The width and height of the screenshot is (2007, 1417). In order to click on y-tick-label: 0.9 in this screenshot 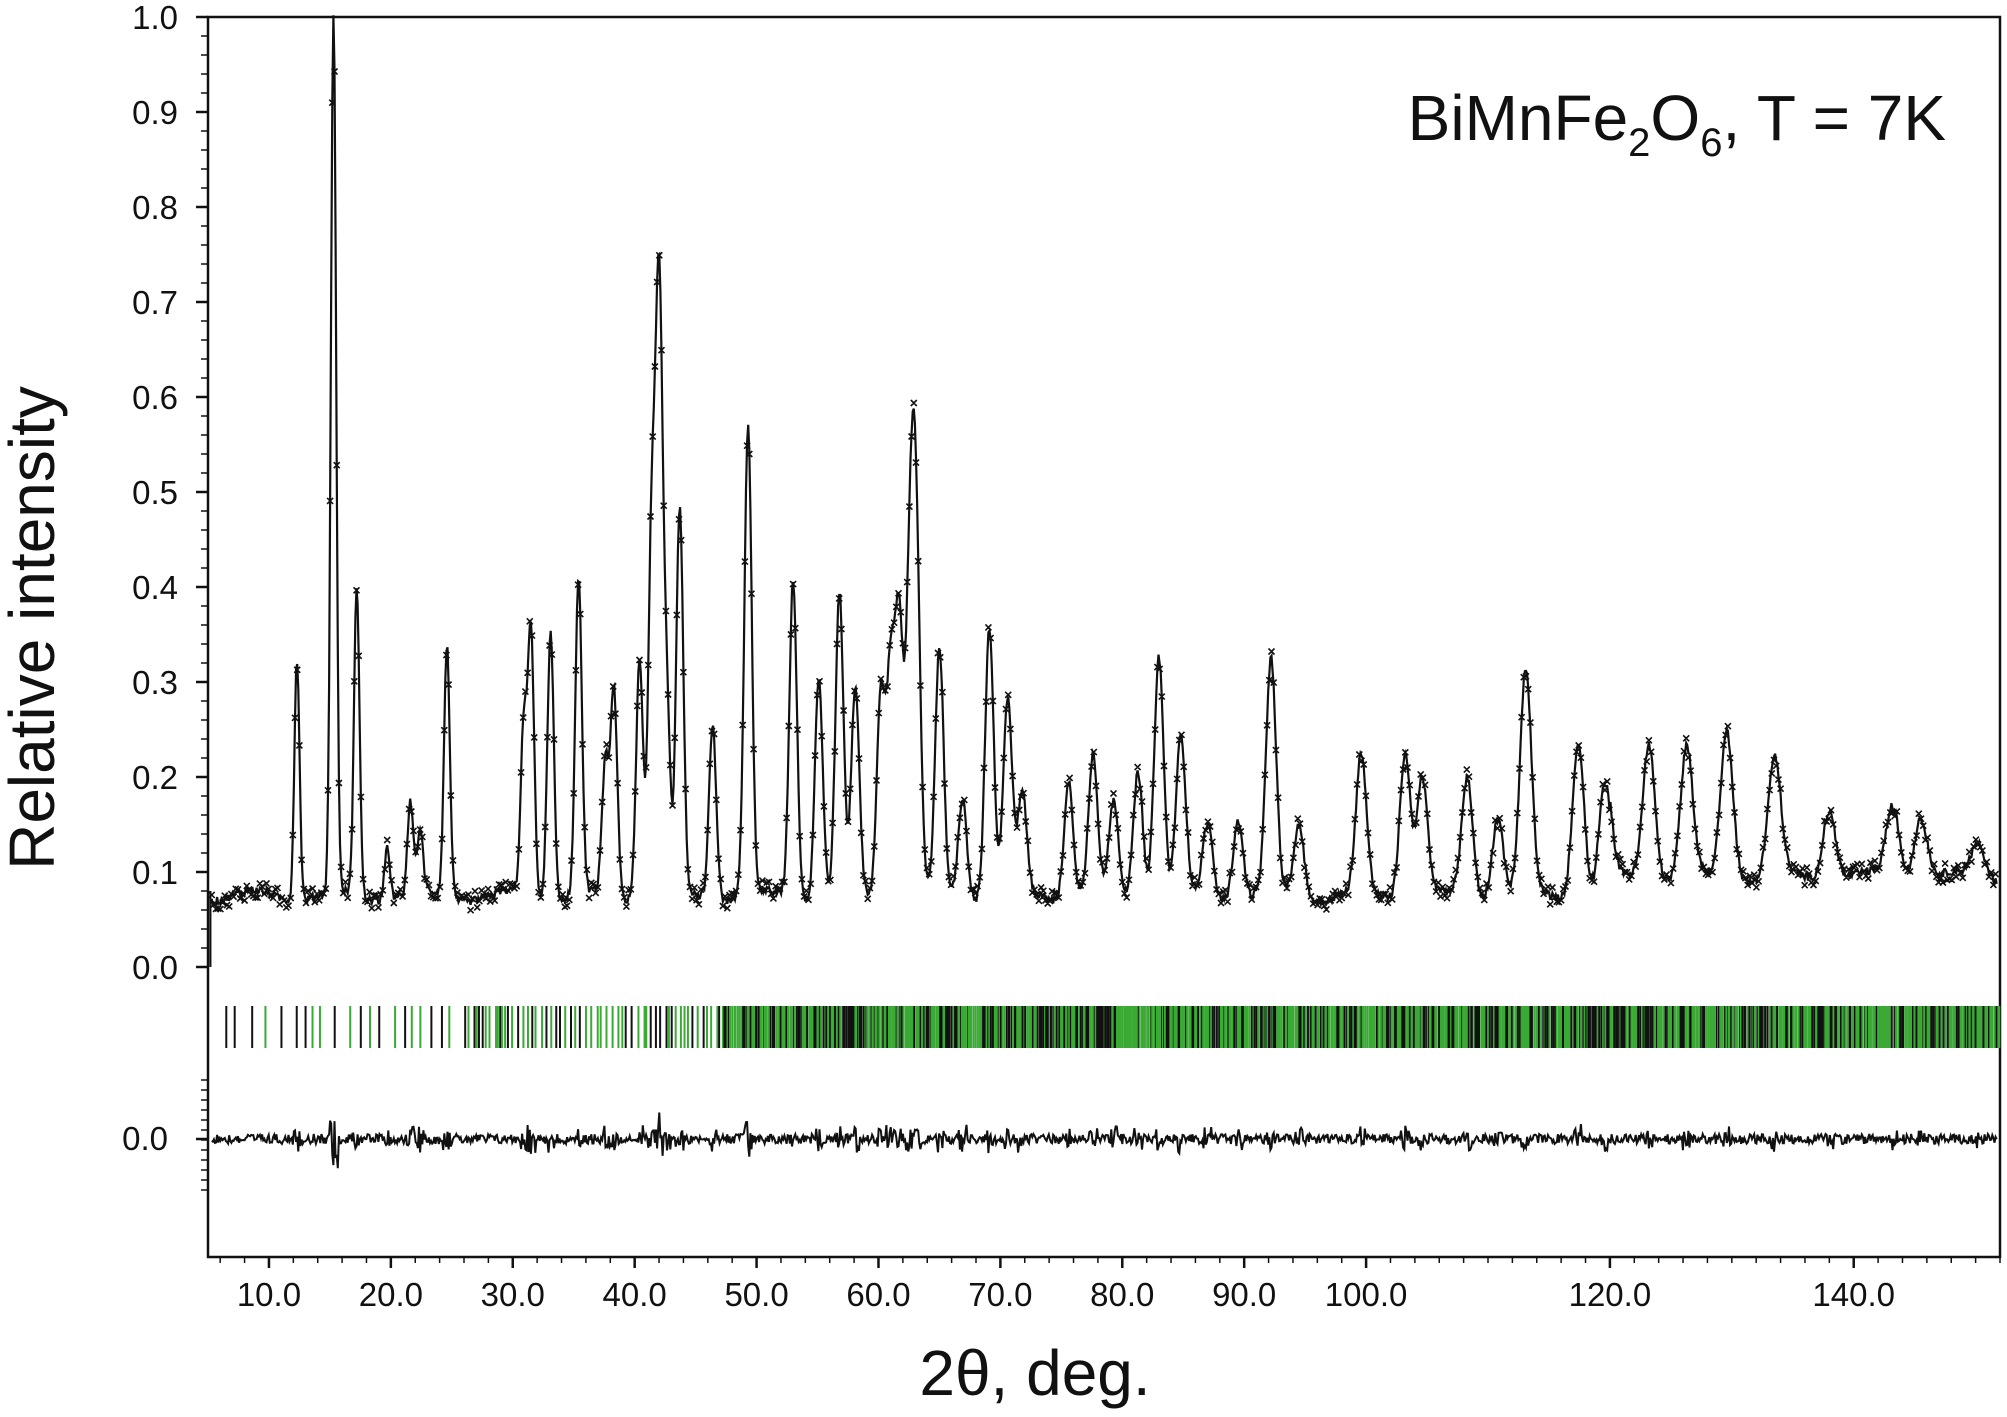, I will do `click(155, 112)`.